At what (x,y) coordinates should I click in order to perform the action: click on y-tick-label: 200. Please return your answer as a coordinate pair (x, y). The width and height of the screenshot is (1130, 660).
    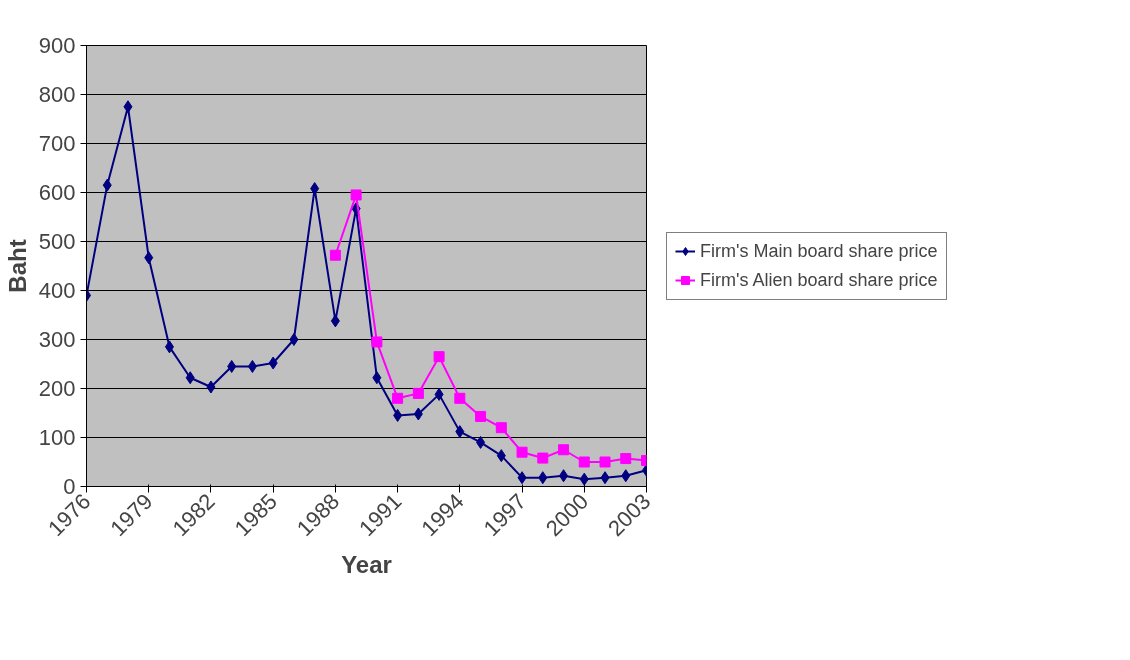
    Looking at the image, I should click on (57, 388).